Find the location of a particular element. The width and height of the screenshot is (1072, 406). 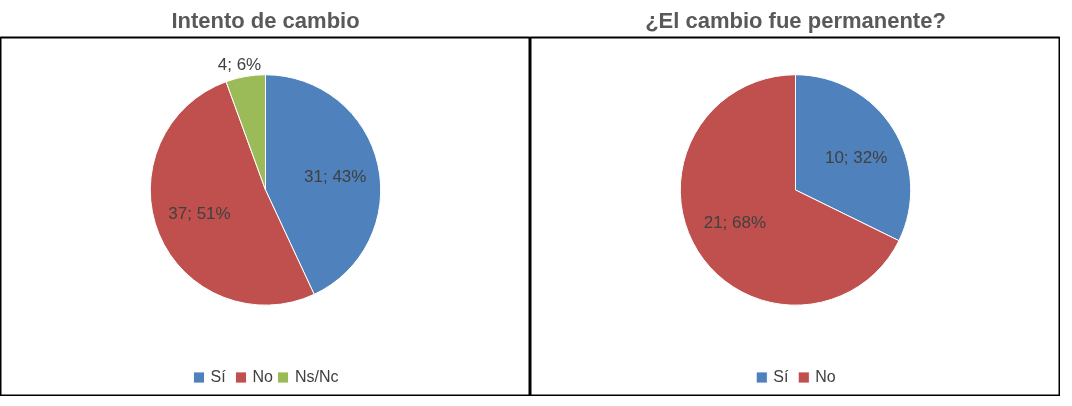

chart-title: ¿El cambio fue permanente? is located at coordinates (795, 20).